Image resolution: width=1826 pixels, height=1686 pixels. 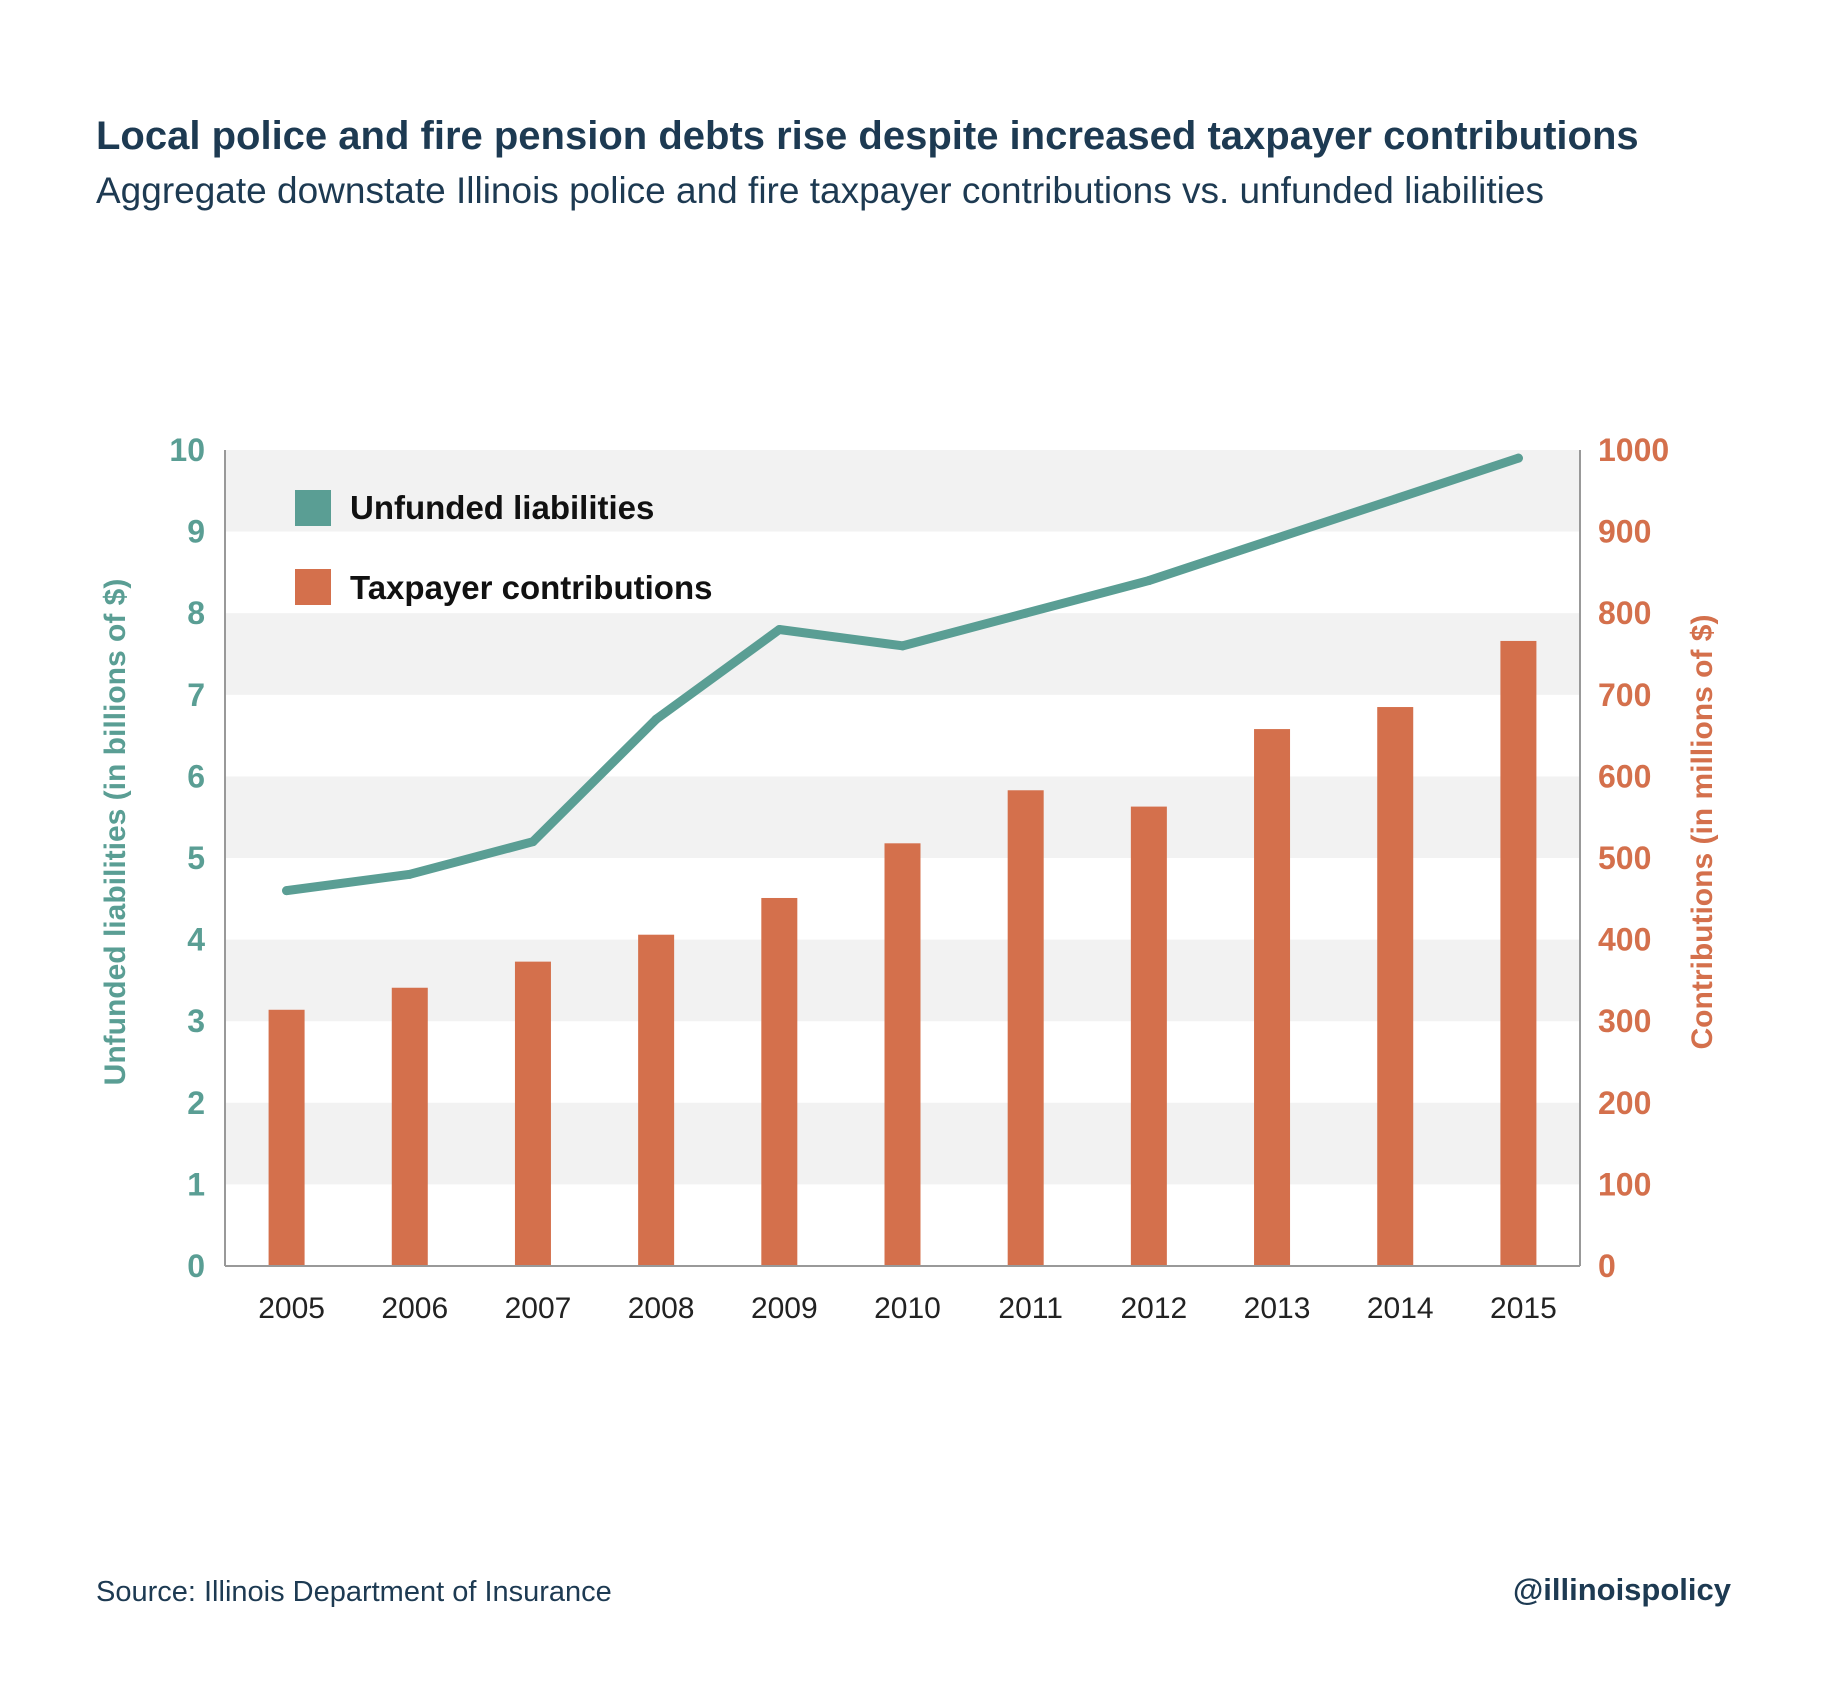 What do you see at coordinates (532, 1113) in the screenshot?
I see `bar-2007` at bounding box center [532, 1113].